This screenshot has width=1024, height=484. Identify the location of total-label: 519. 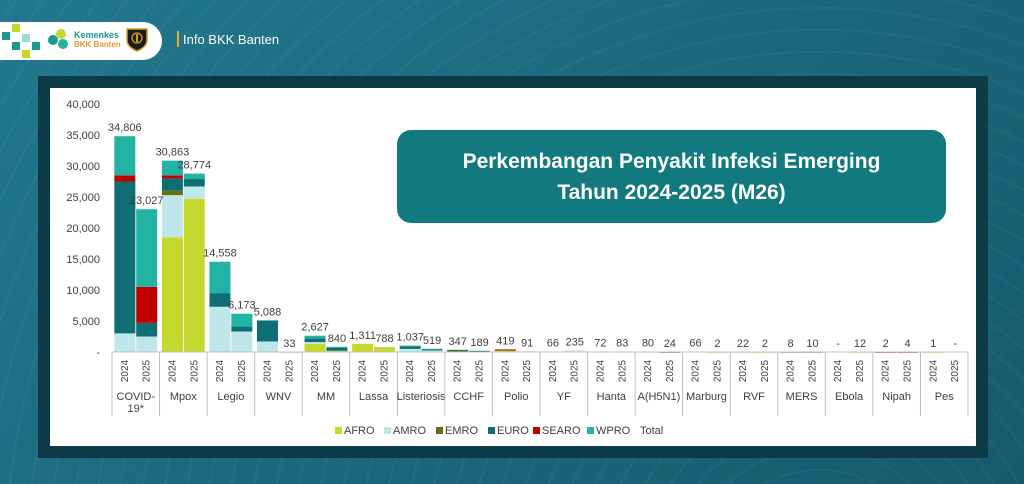
(432, 341).